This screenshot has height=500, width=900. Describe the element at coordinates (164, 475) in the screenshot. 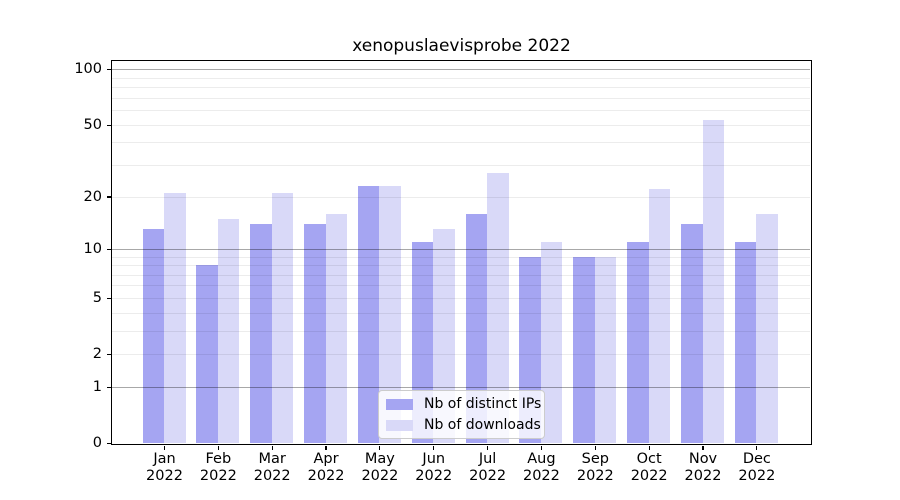

I see `x-tick-label-year-jan: 2022` at that location.